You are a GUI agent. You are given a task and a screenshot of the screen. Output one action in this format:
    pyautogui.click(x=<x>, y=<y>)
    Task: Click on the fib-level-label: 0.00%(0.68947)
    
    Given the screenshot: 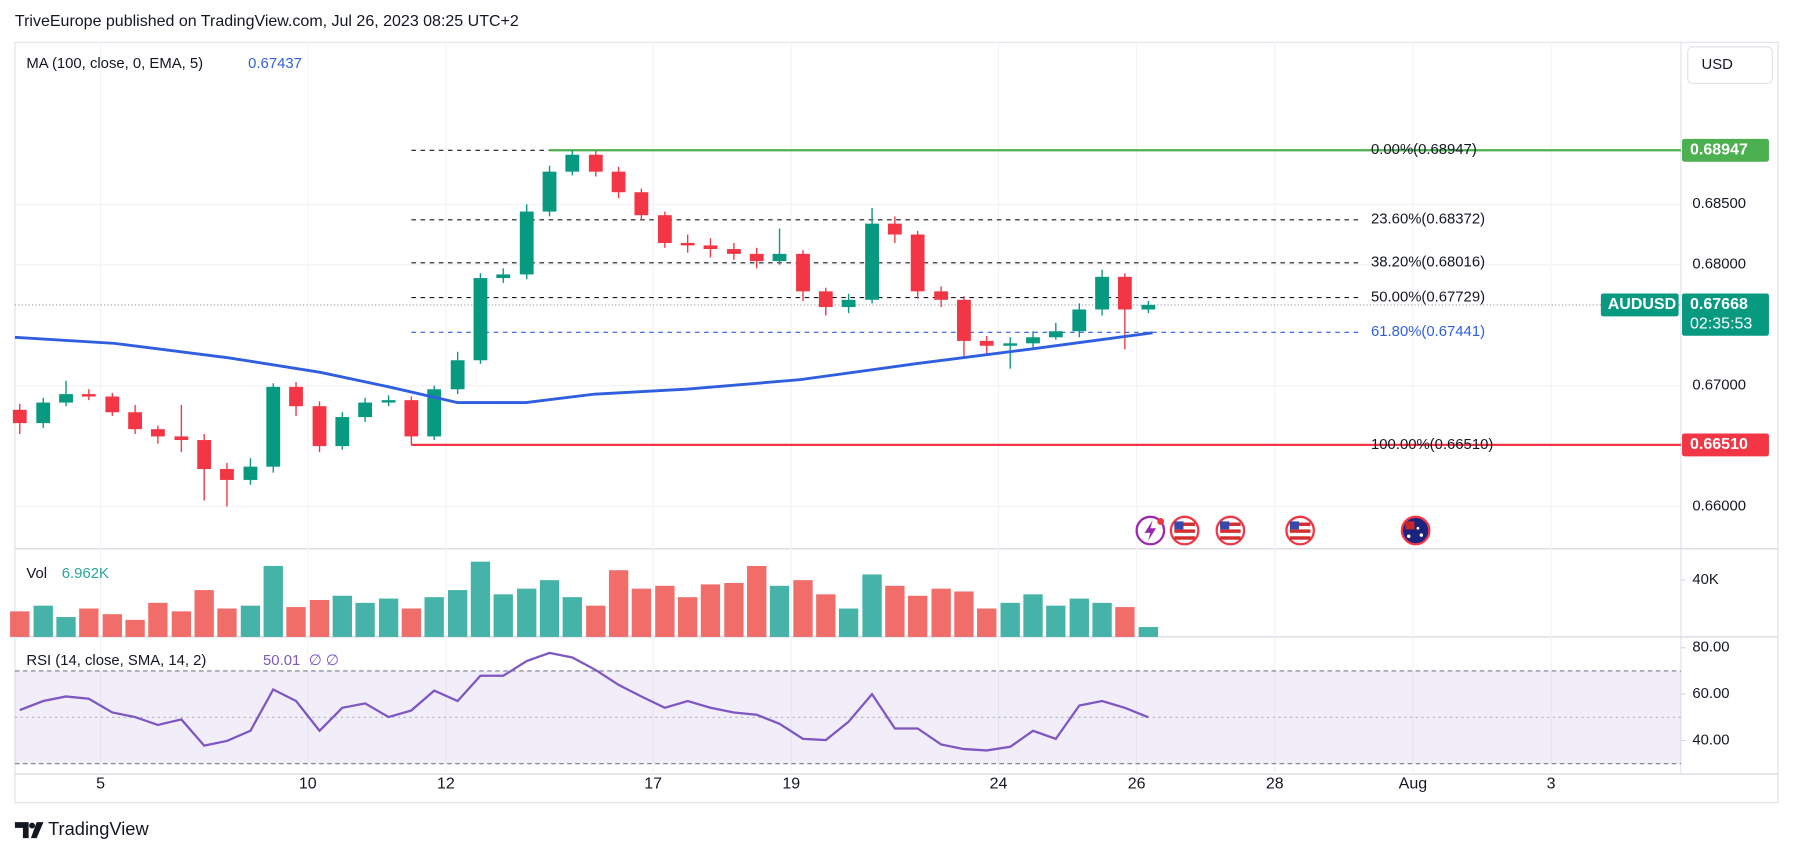 What is the action you would take?
    pyautogui.click(x=1424, y=150)
    